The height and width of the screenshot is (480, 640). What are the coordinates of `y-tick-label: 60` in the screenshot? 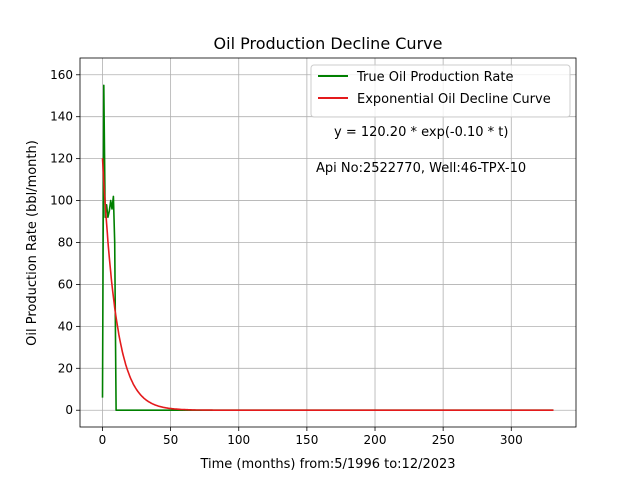 It's located at (65, 284).